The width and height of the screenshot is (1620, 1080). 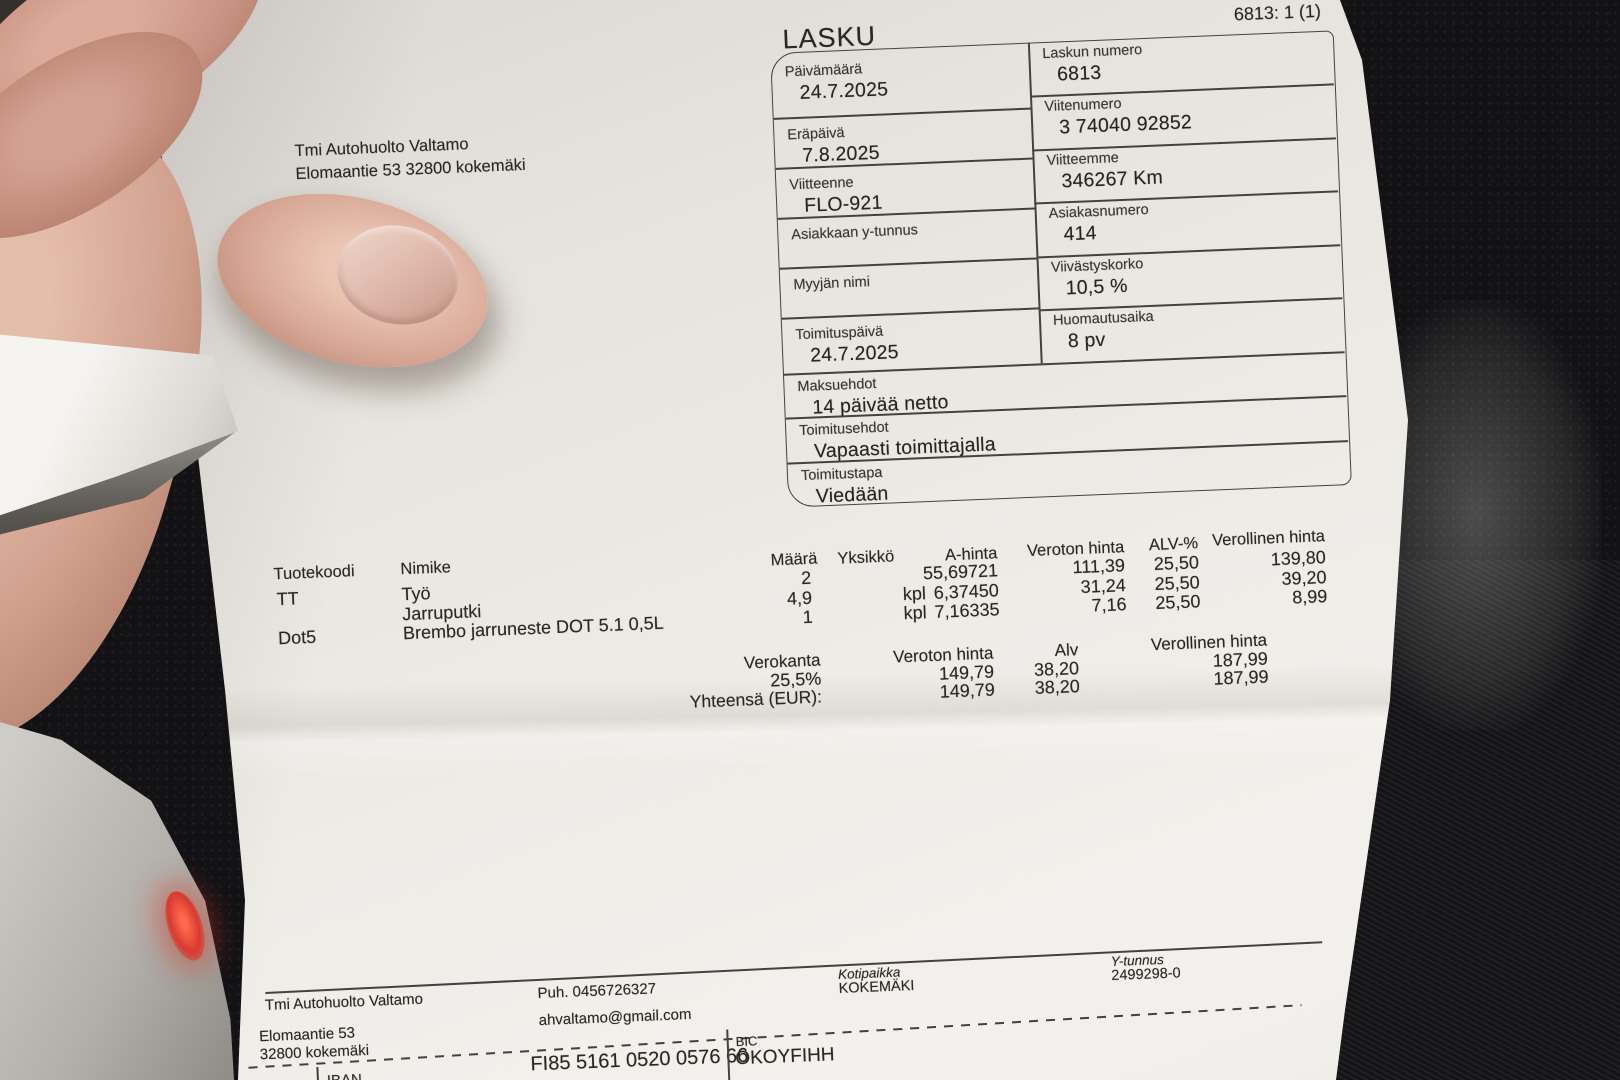 What do you see at coordinates (1079, 73) in the screenshot?
I see `field-laskun-numero-value: 6813` at bounding box center [1079, 73].